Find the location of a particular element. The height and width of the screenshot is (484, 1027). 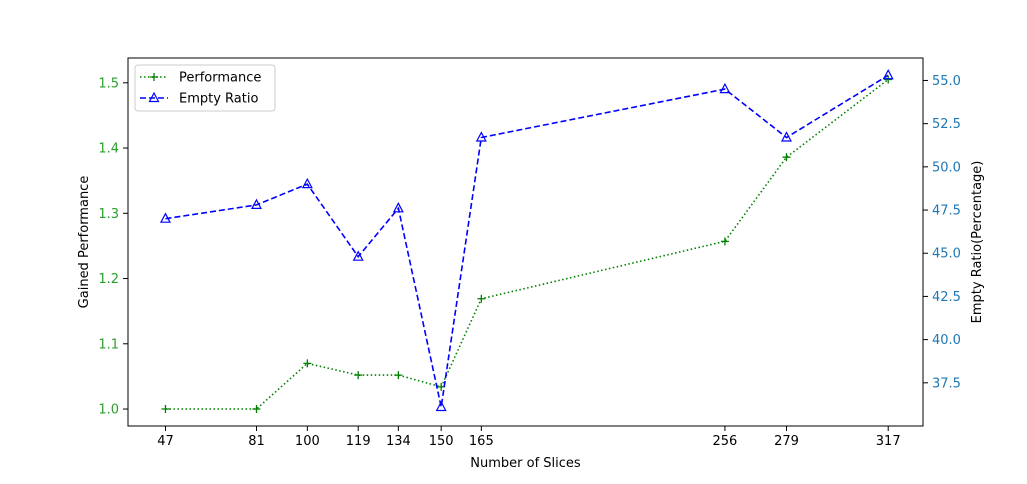

x-tick-label: 47 is located at coordinates (165, 441).